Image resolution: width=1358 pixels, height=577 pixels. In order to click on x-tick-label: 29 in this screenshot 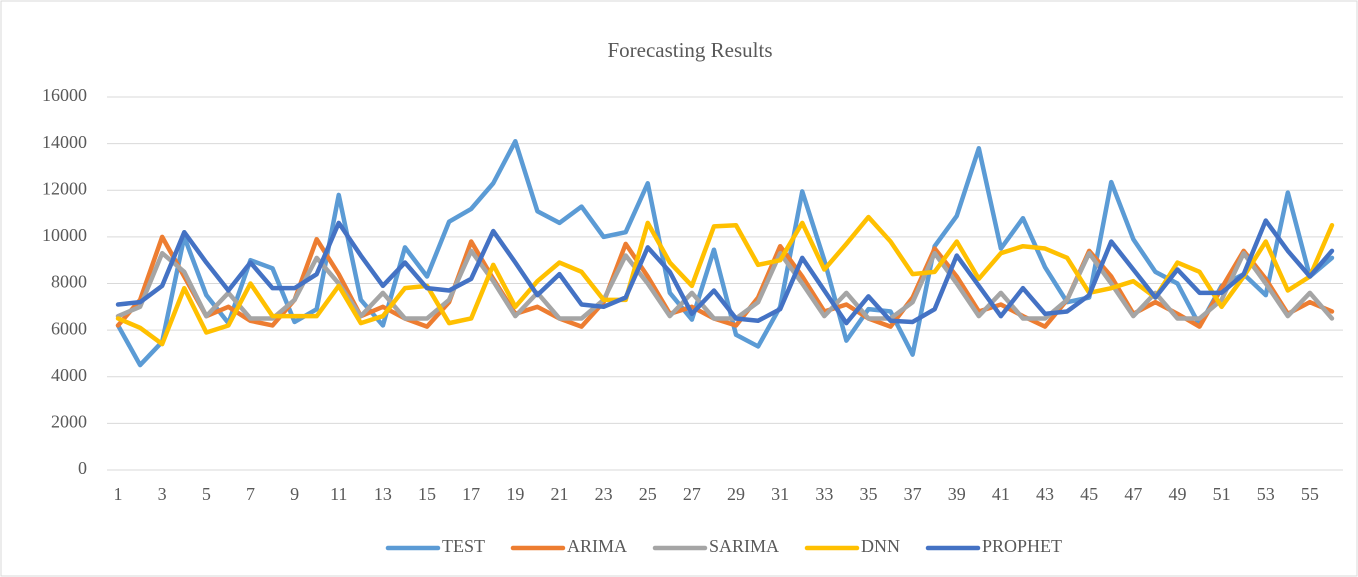, I will do `click(736, 494)`.